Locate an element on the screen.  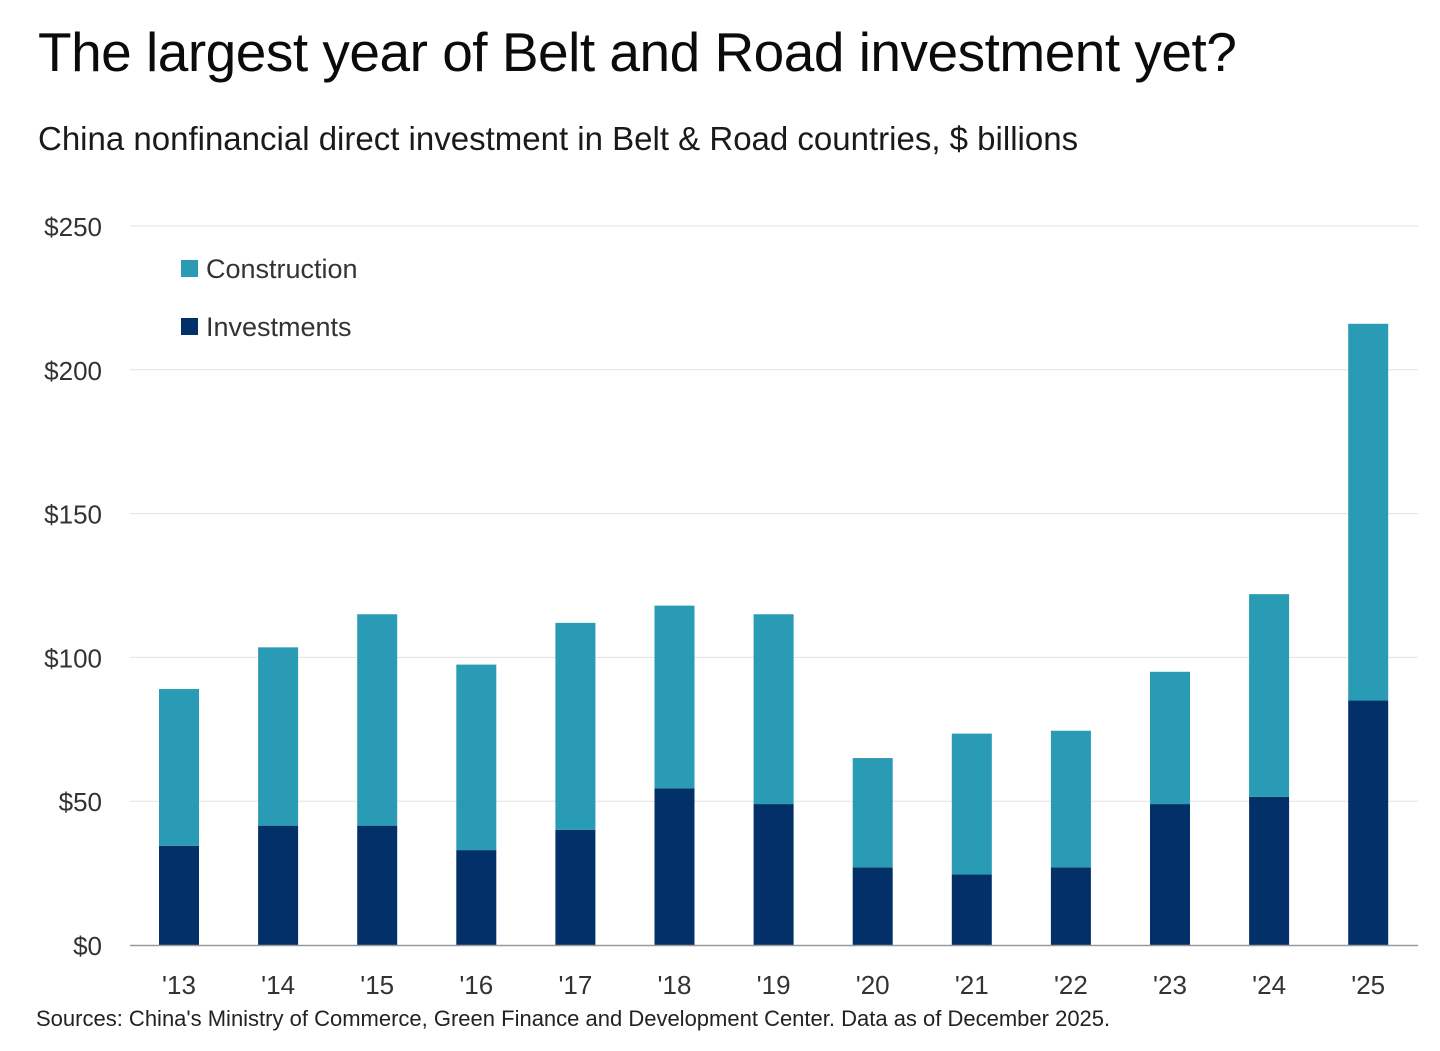
x-tick-label: '25 is located at coordinates (1368, 985).